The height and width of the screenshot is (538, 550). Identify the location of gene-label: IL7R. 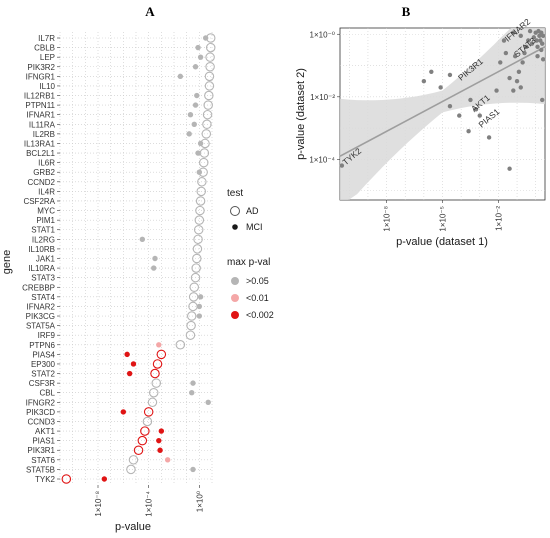
(46, 38).